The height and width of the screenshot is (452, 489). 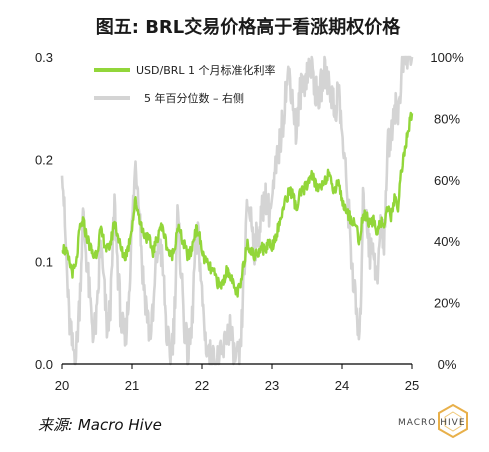 What do you see at coordinates (447, 364) in the screenshot?
I see `y-right-tick-label: 0%` at bounding box center [447, 364].